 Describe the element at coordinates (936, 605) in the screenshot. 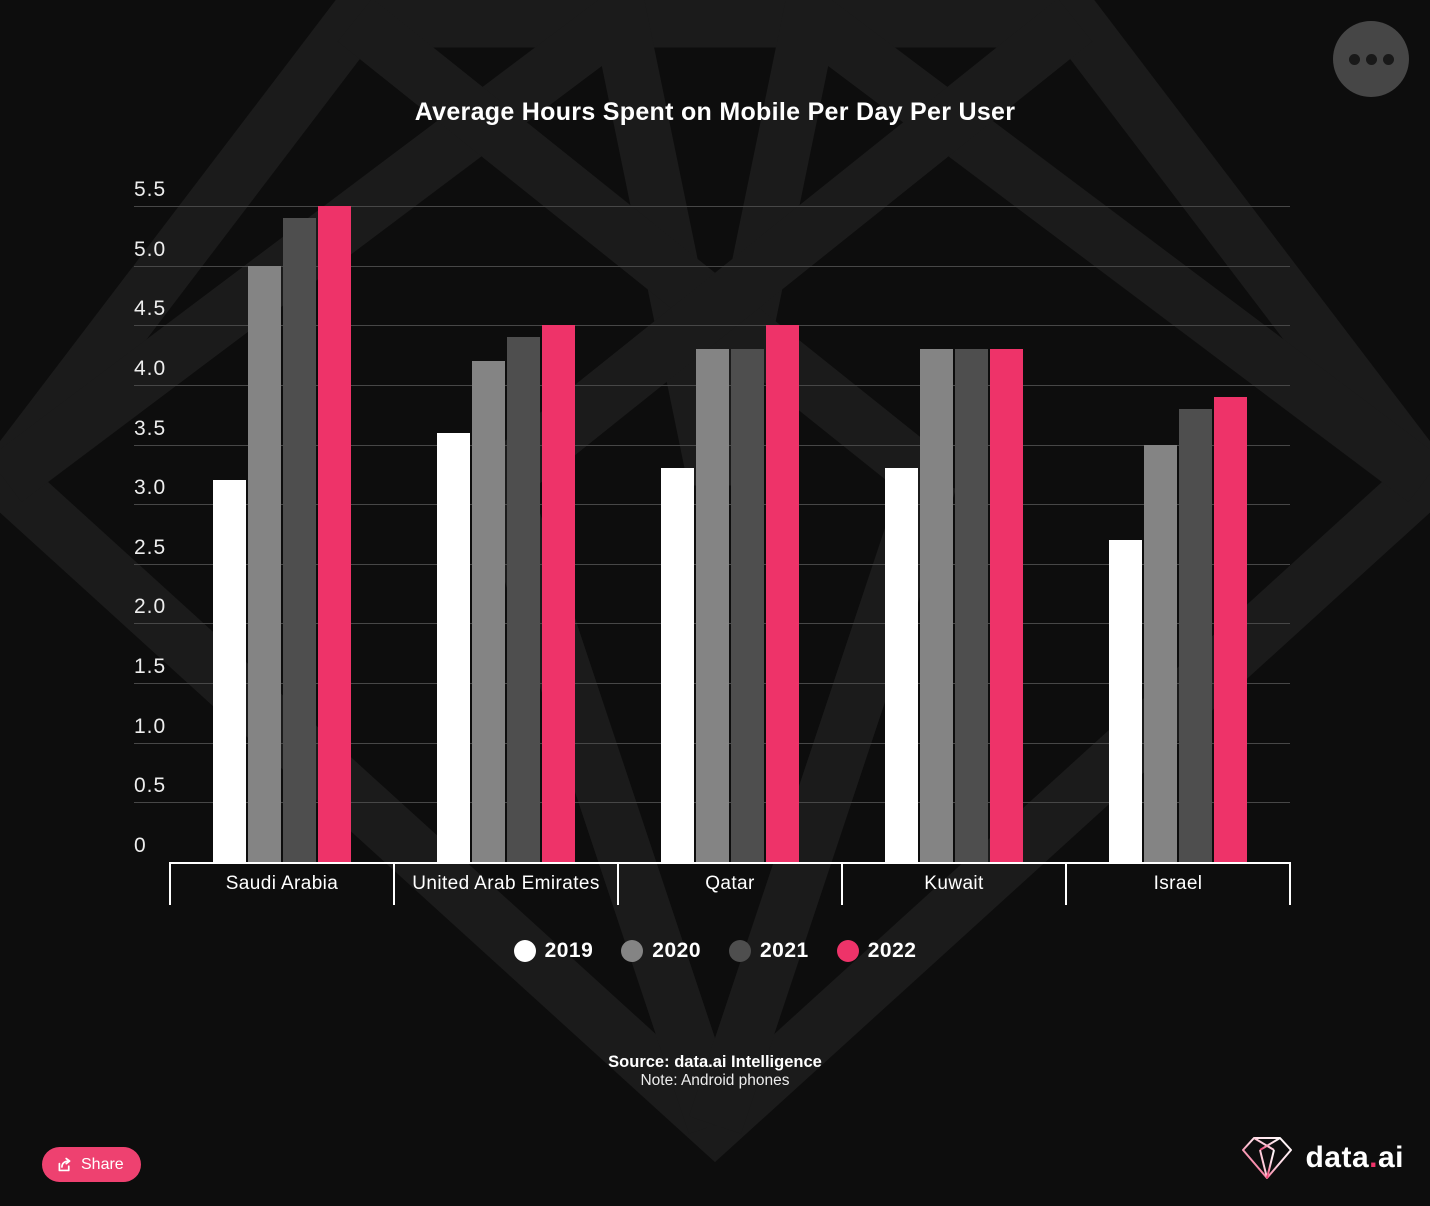

I see `bar-kuwait-2020` at that location.